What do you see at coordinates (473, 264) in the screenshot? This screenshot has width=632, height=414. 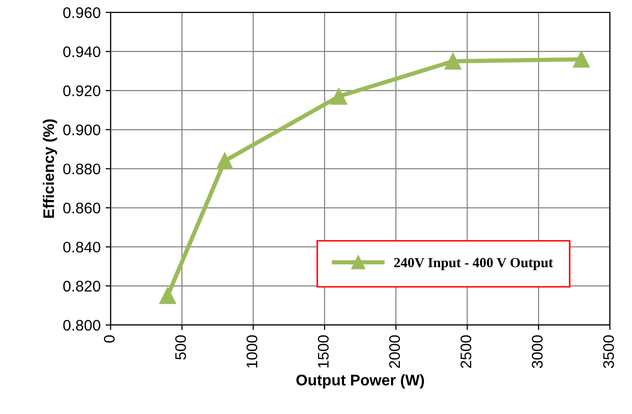 I see `legend-label: 240V Input - 400 V Output` at bounding box center [473, 264].